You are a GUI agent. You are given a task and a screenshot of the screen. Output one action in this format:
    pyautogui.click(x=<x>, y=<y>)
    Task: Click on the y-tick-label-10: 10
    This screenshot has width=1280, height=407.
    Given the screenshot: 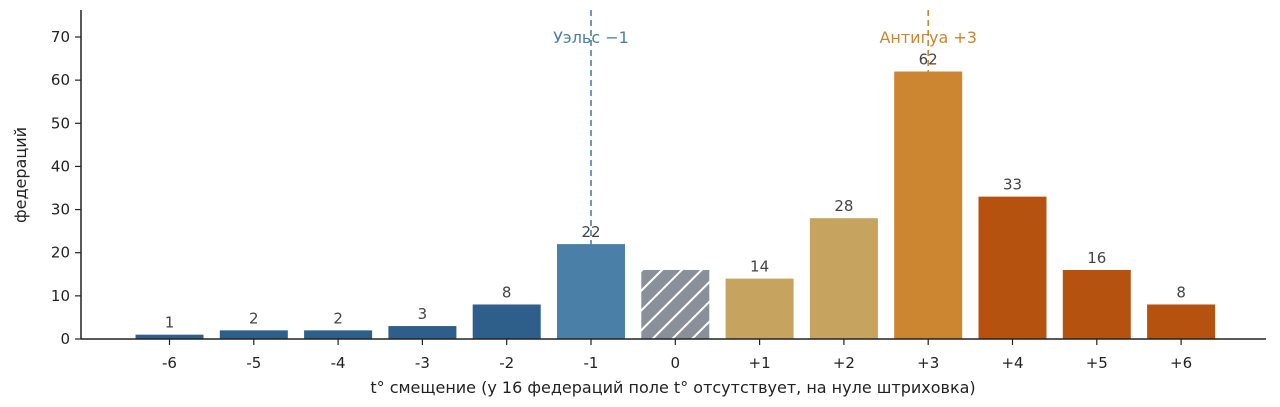 What is the action you would take?
    pyautogui.click(x=60, y=296)
    